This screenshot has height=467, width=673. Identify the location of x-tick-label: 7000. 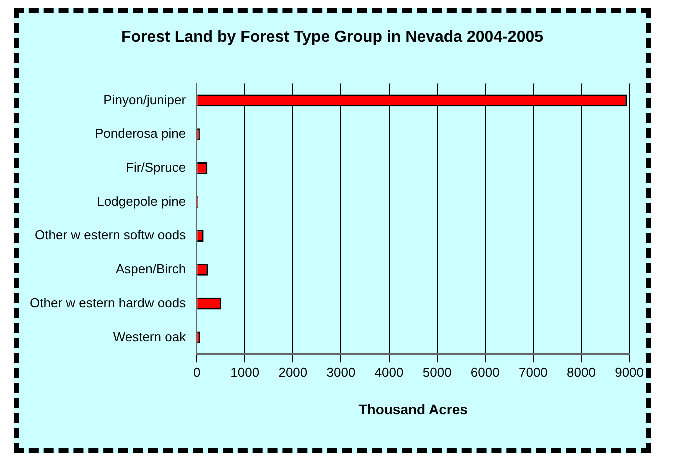
(533, 372).